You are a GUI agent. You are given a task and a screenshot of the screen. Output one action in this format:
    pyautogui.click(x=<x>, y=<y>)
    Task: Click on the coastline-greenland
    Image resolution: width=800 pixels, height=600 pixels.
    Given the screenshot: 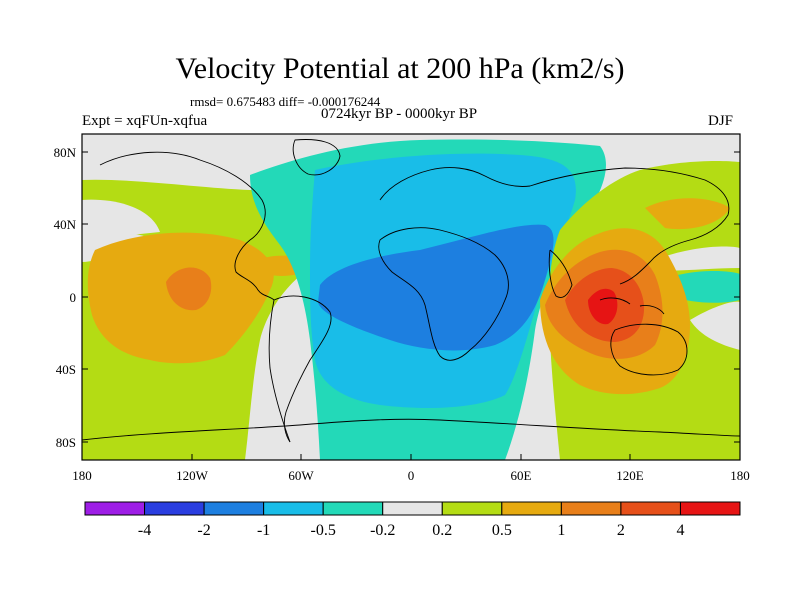 What is the action you would take?
    pyautogui.click(x=316, y=157)
    